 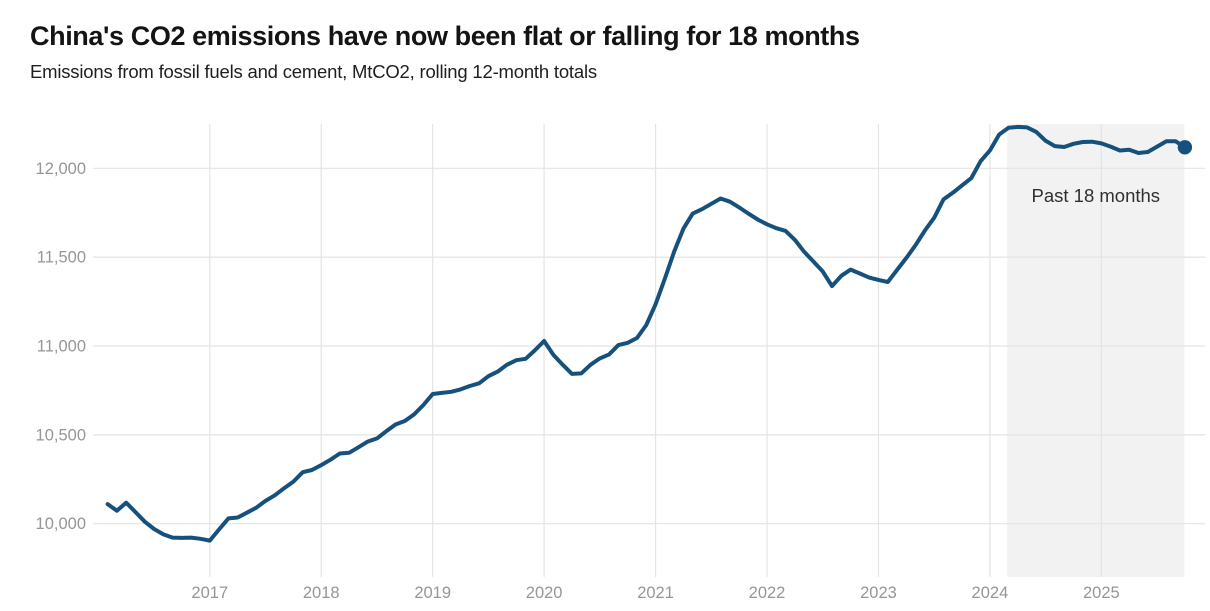 What do you see at coordinates (990, 593) in the screenshot?
I see `x-tick-label: 2024` at bounding box center [990, 593].